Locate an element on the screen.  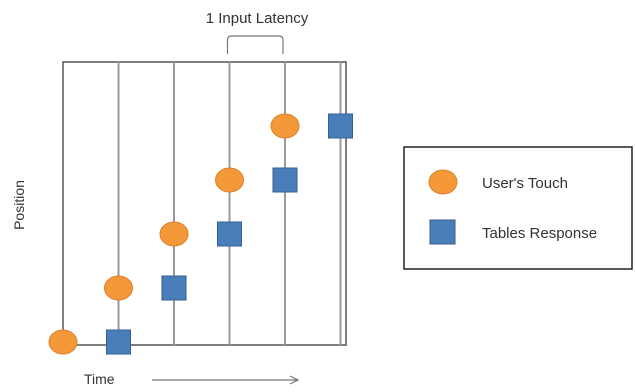
legend-box is located at coordinates (518, 208).